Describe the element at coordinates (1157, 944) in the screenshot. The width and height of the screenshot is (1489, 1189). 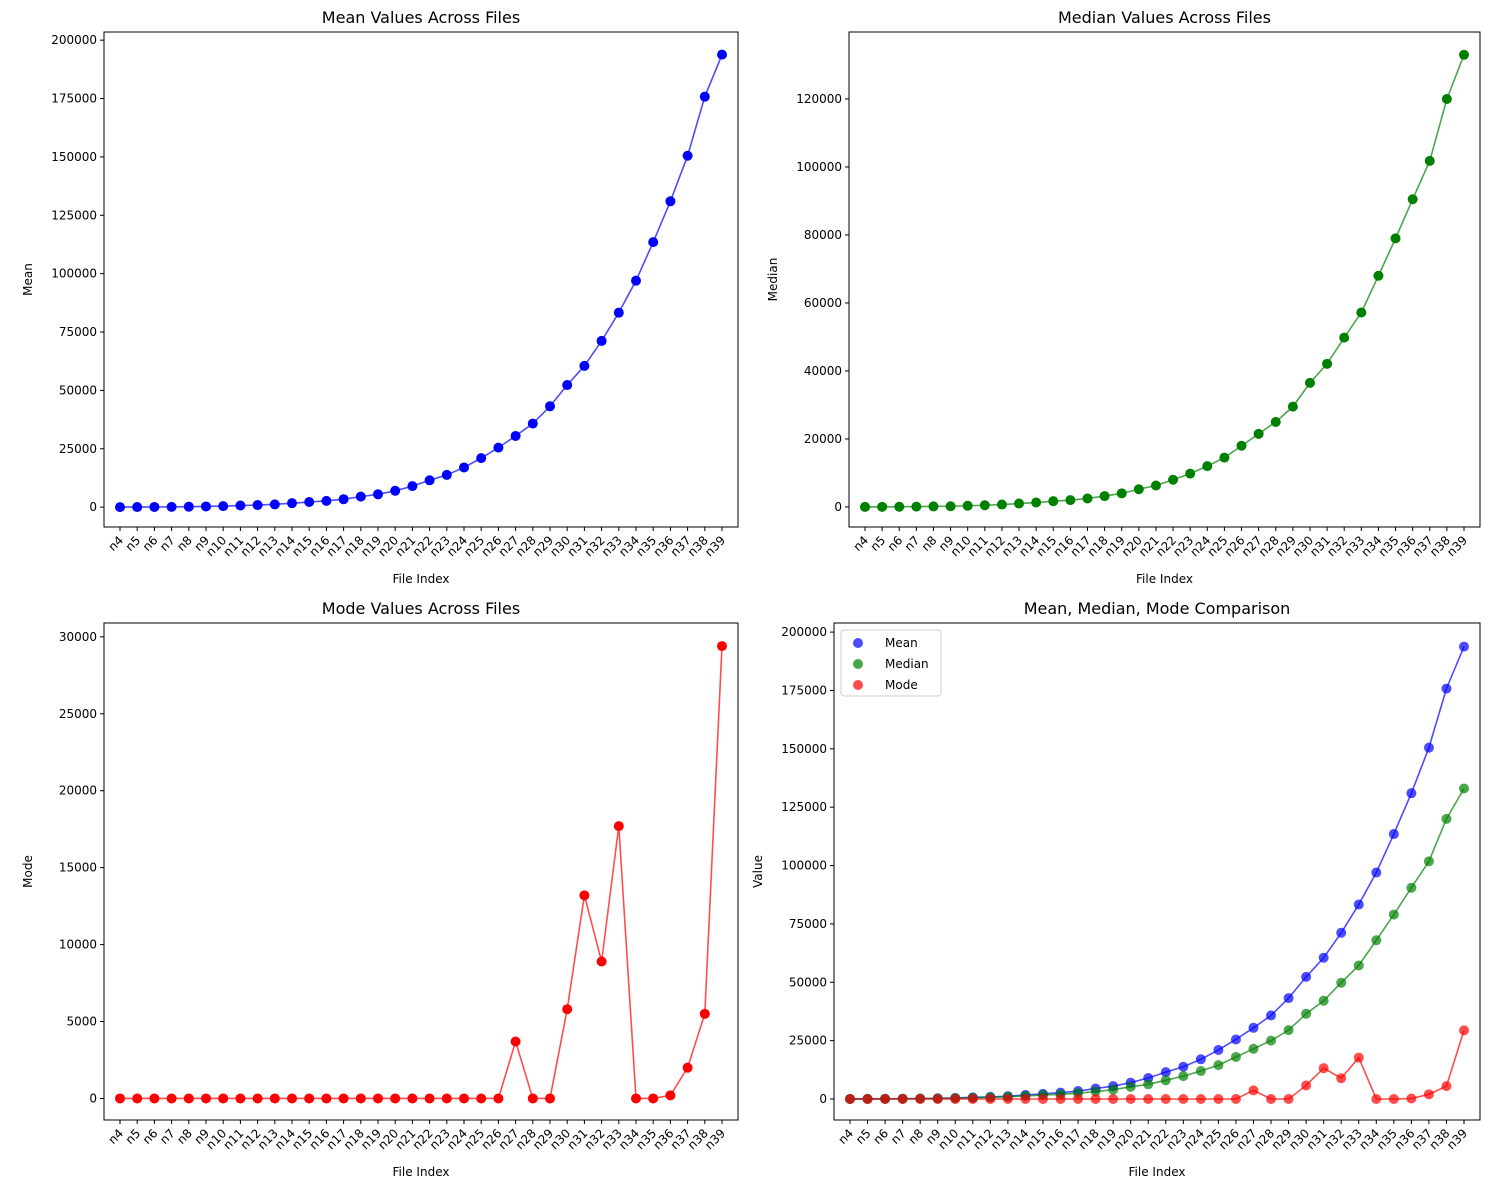
I see `data-line` at that location.